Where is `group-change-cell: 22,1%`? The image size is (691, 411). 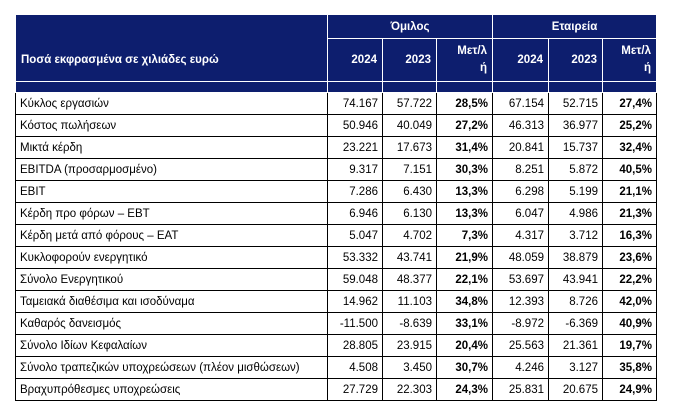
group-change-cell: 22,1% is located at coordinates (464, 279).